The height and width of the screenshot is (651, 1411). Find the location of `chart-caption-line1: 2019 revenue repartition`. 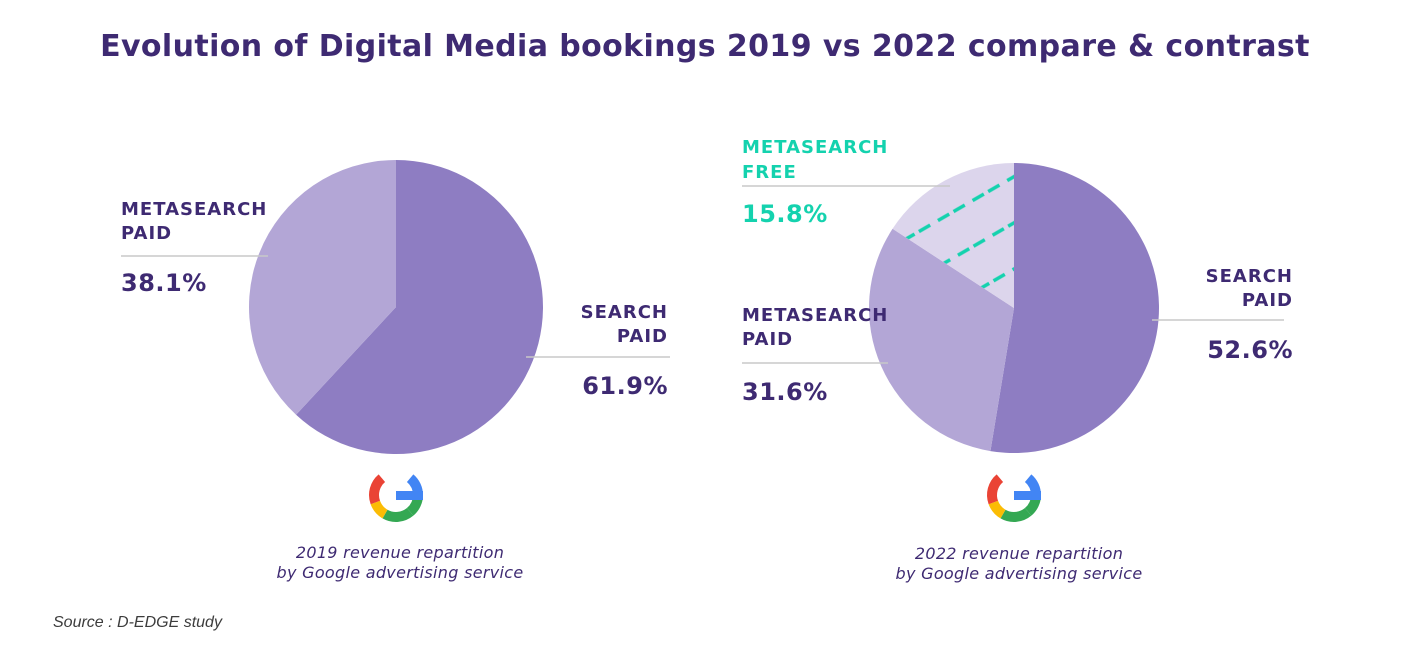

chart-caption-line1: 2019 revenue repartition is located at coordinates (400, 552).